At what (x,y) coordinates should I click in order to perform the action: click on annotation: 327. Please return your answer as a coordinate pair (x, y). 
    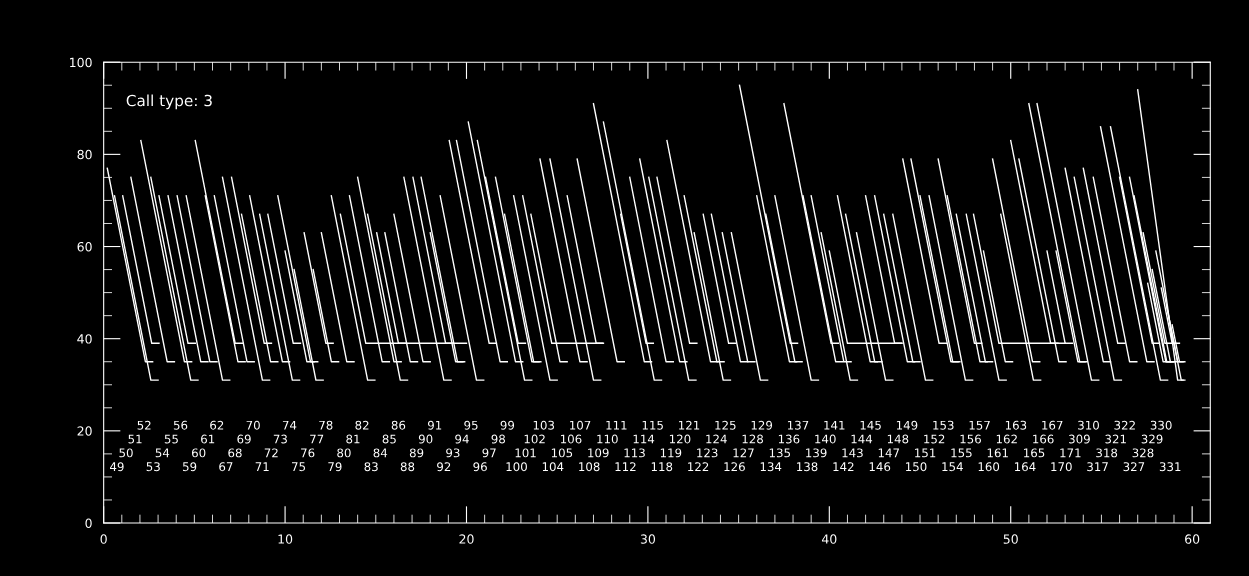
    Looking at the image, I should click on (1134, 467).